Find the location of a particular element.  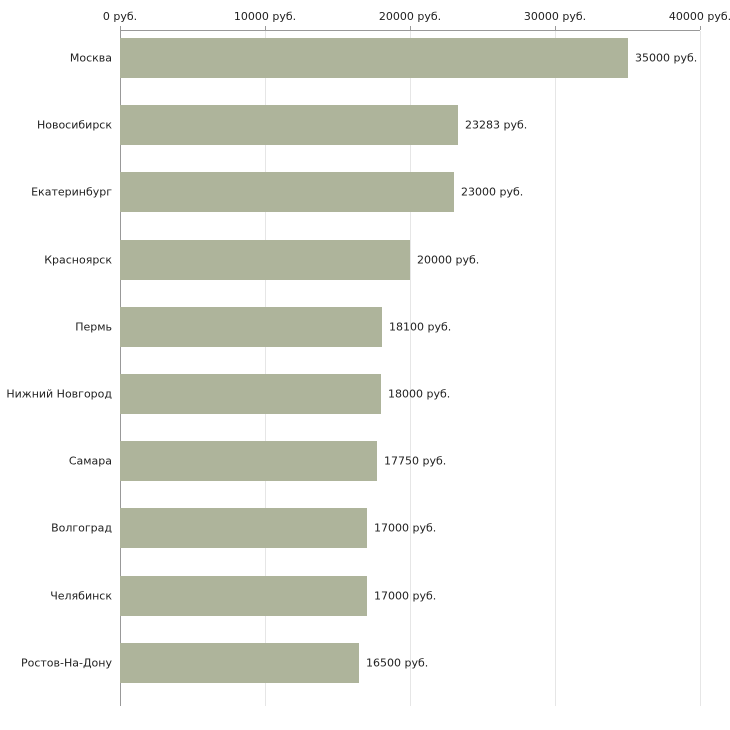

y-axis-line is located at coordinates (120, 368).